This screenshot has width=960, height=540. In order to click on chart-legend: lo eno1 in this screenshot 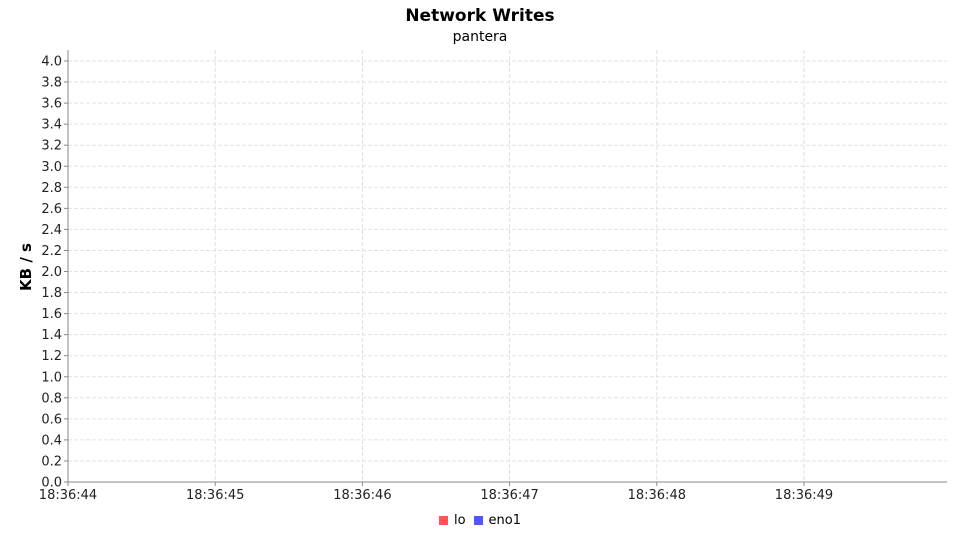, I will do `click(480, 520)`.